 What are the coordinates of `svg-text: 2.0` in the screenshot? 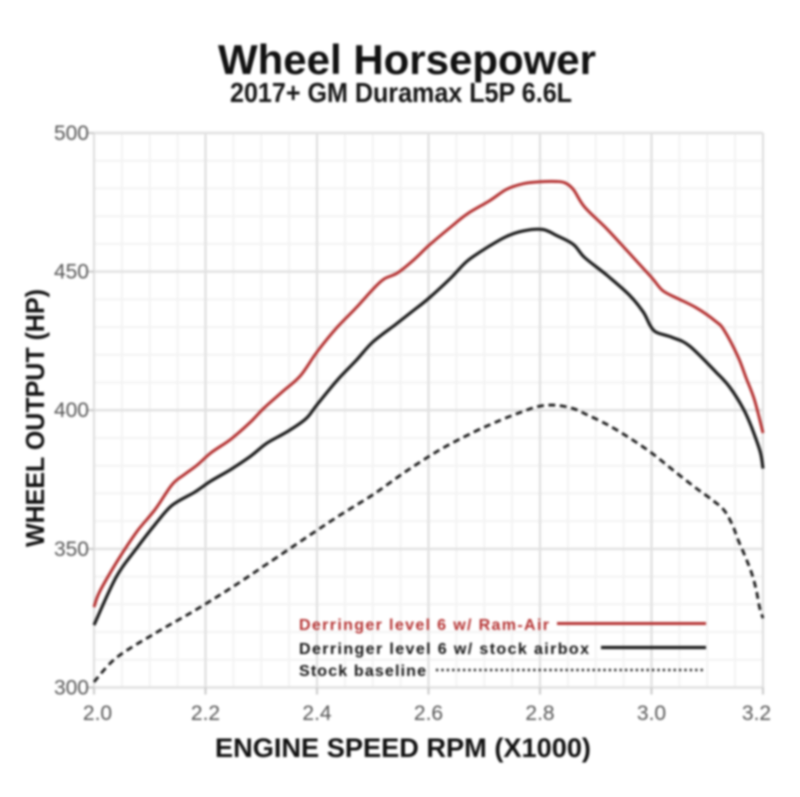 It's located at (97, 713).